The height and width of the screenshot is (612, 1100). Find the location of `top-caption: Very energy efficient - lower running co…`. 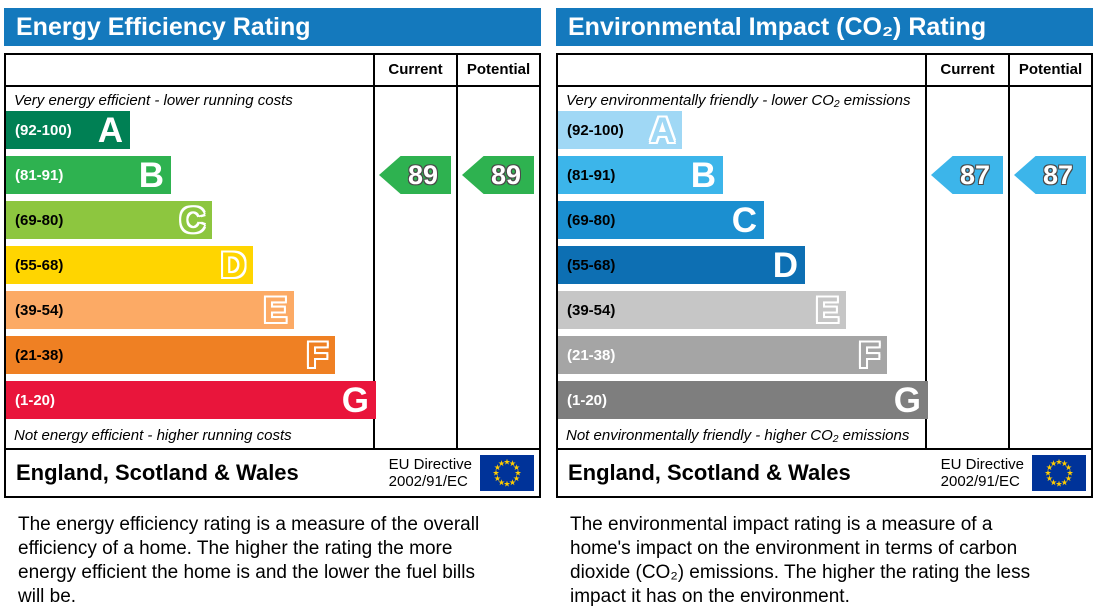

top-caption: Very energy efficient - lower running co… is located at coordinates (153, 100).